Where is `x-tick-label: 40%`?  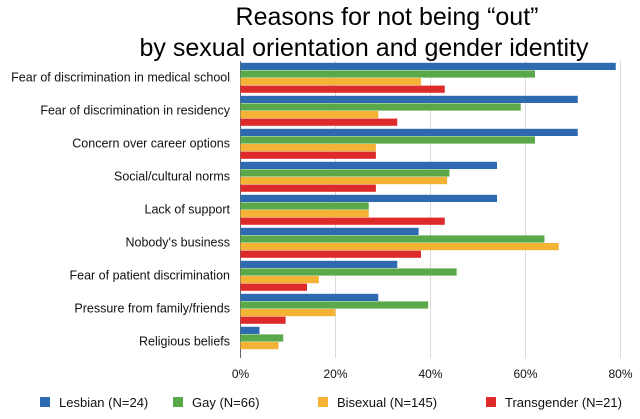 x-tick-label: 40% is located at coordinates (430, 374).